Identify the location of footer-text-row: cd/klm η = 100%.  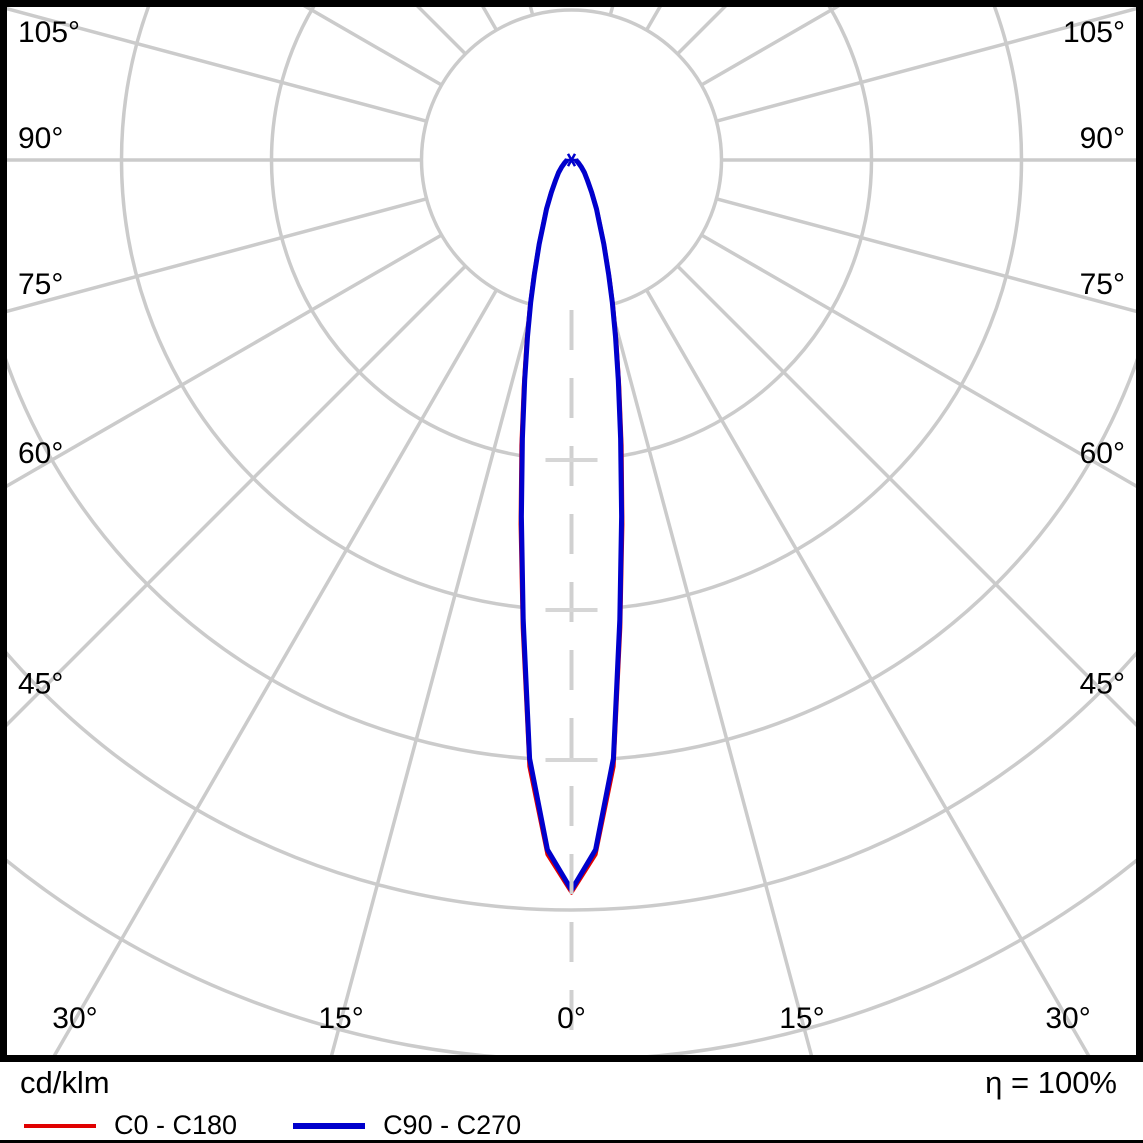
(571, 1081).